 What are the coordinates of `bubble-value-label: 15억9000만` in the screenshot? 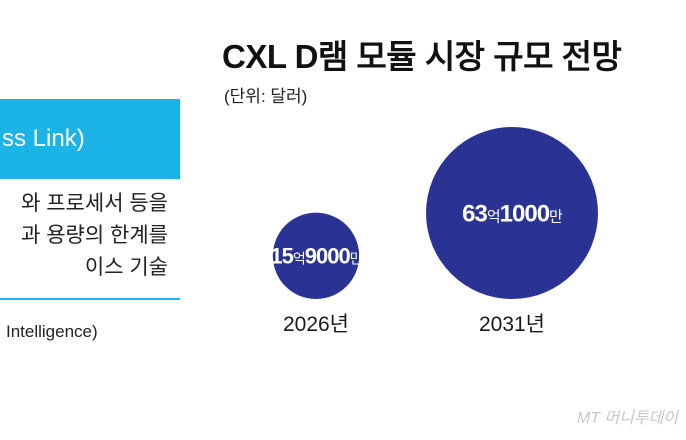 It's located at (316, 256).